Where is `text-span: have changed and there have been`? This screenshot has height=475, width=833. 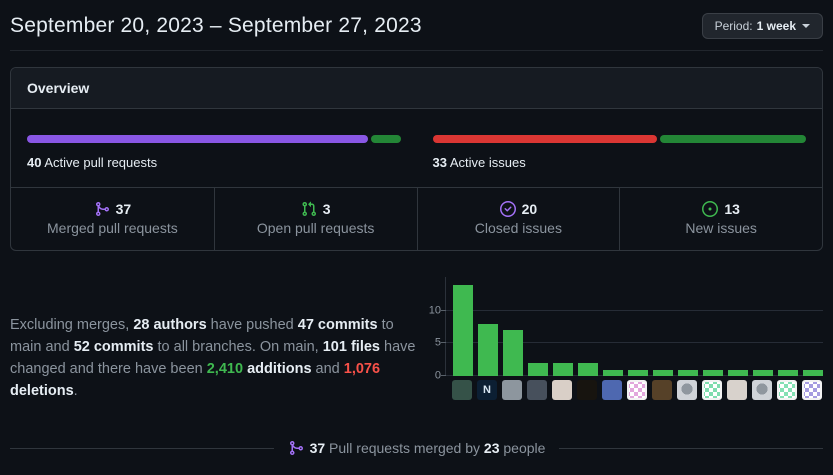 text-span: have changed and there have been is located at coordinates (213, 357).